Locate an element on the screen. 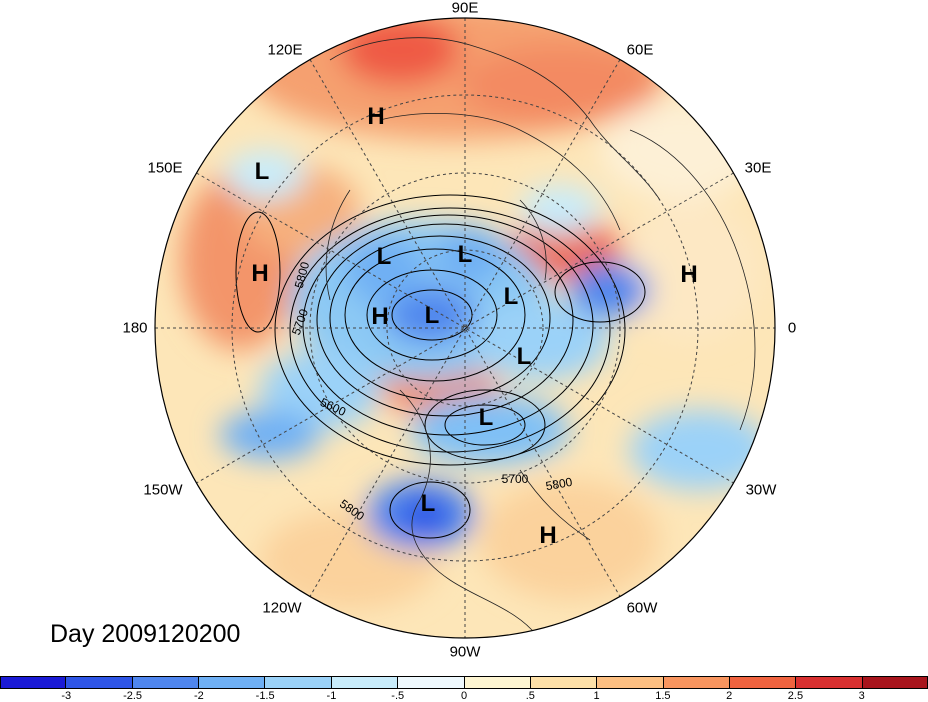  colorbar-tick-label: .5 is located at coordinates (530, 696).